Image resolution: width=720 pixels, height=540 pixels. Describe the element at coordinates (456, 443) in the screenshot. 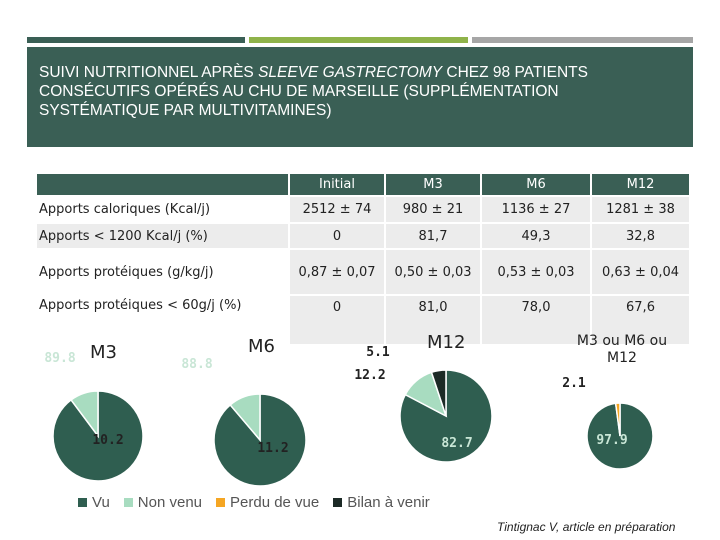

I see `data-label: 82.7` at that location.